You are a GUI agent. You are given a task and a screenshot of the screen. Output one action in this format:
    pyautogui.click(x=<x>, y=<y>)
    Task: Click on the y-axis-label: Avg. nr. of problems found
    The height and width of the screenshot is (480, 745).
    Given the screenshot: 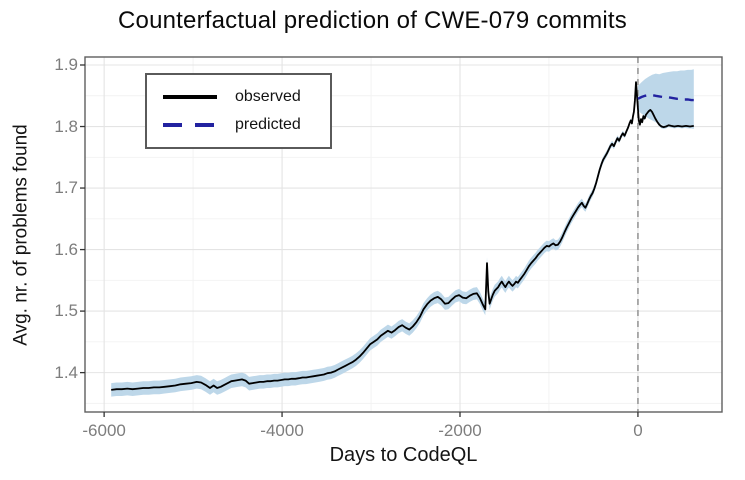 What is the action you would take?
    pyautogui.click(x=22, y=234)
    